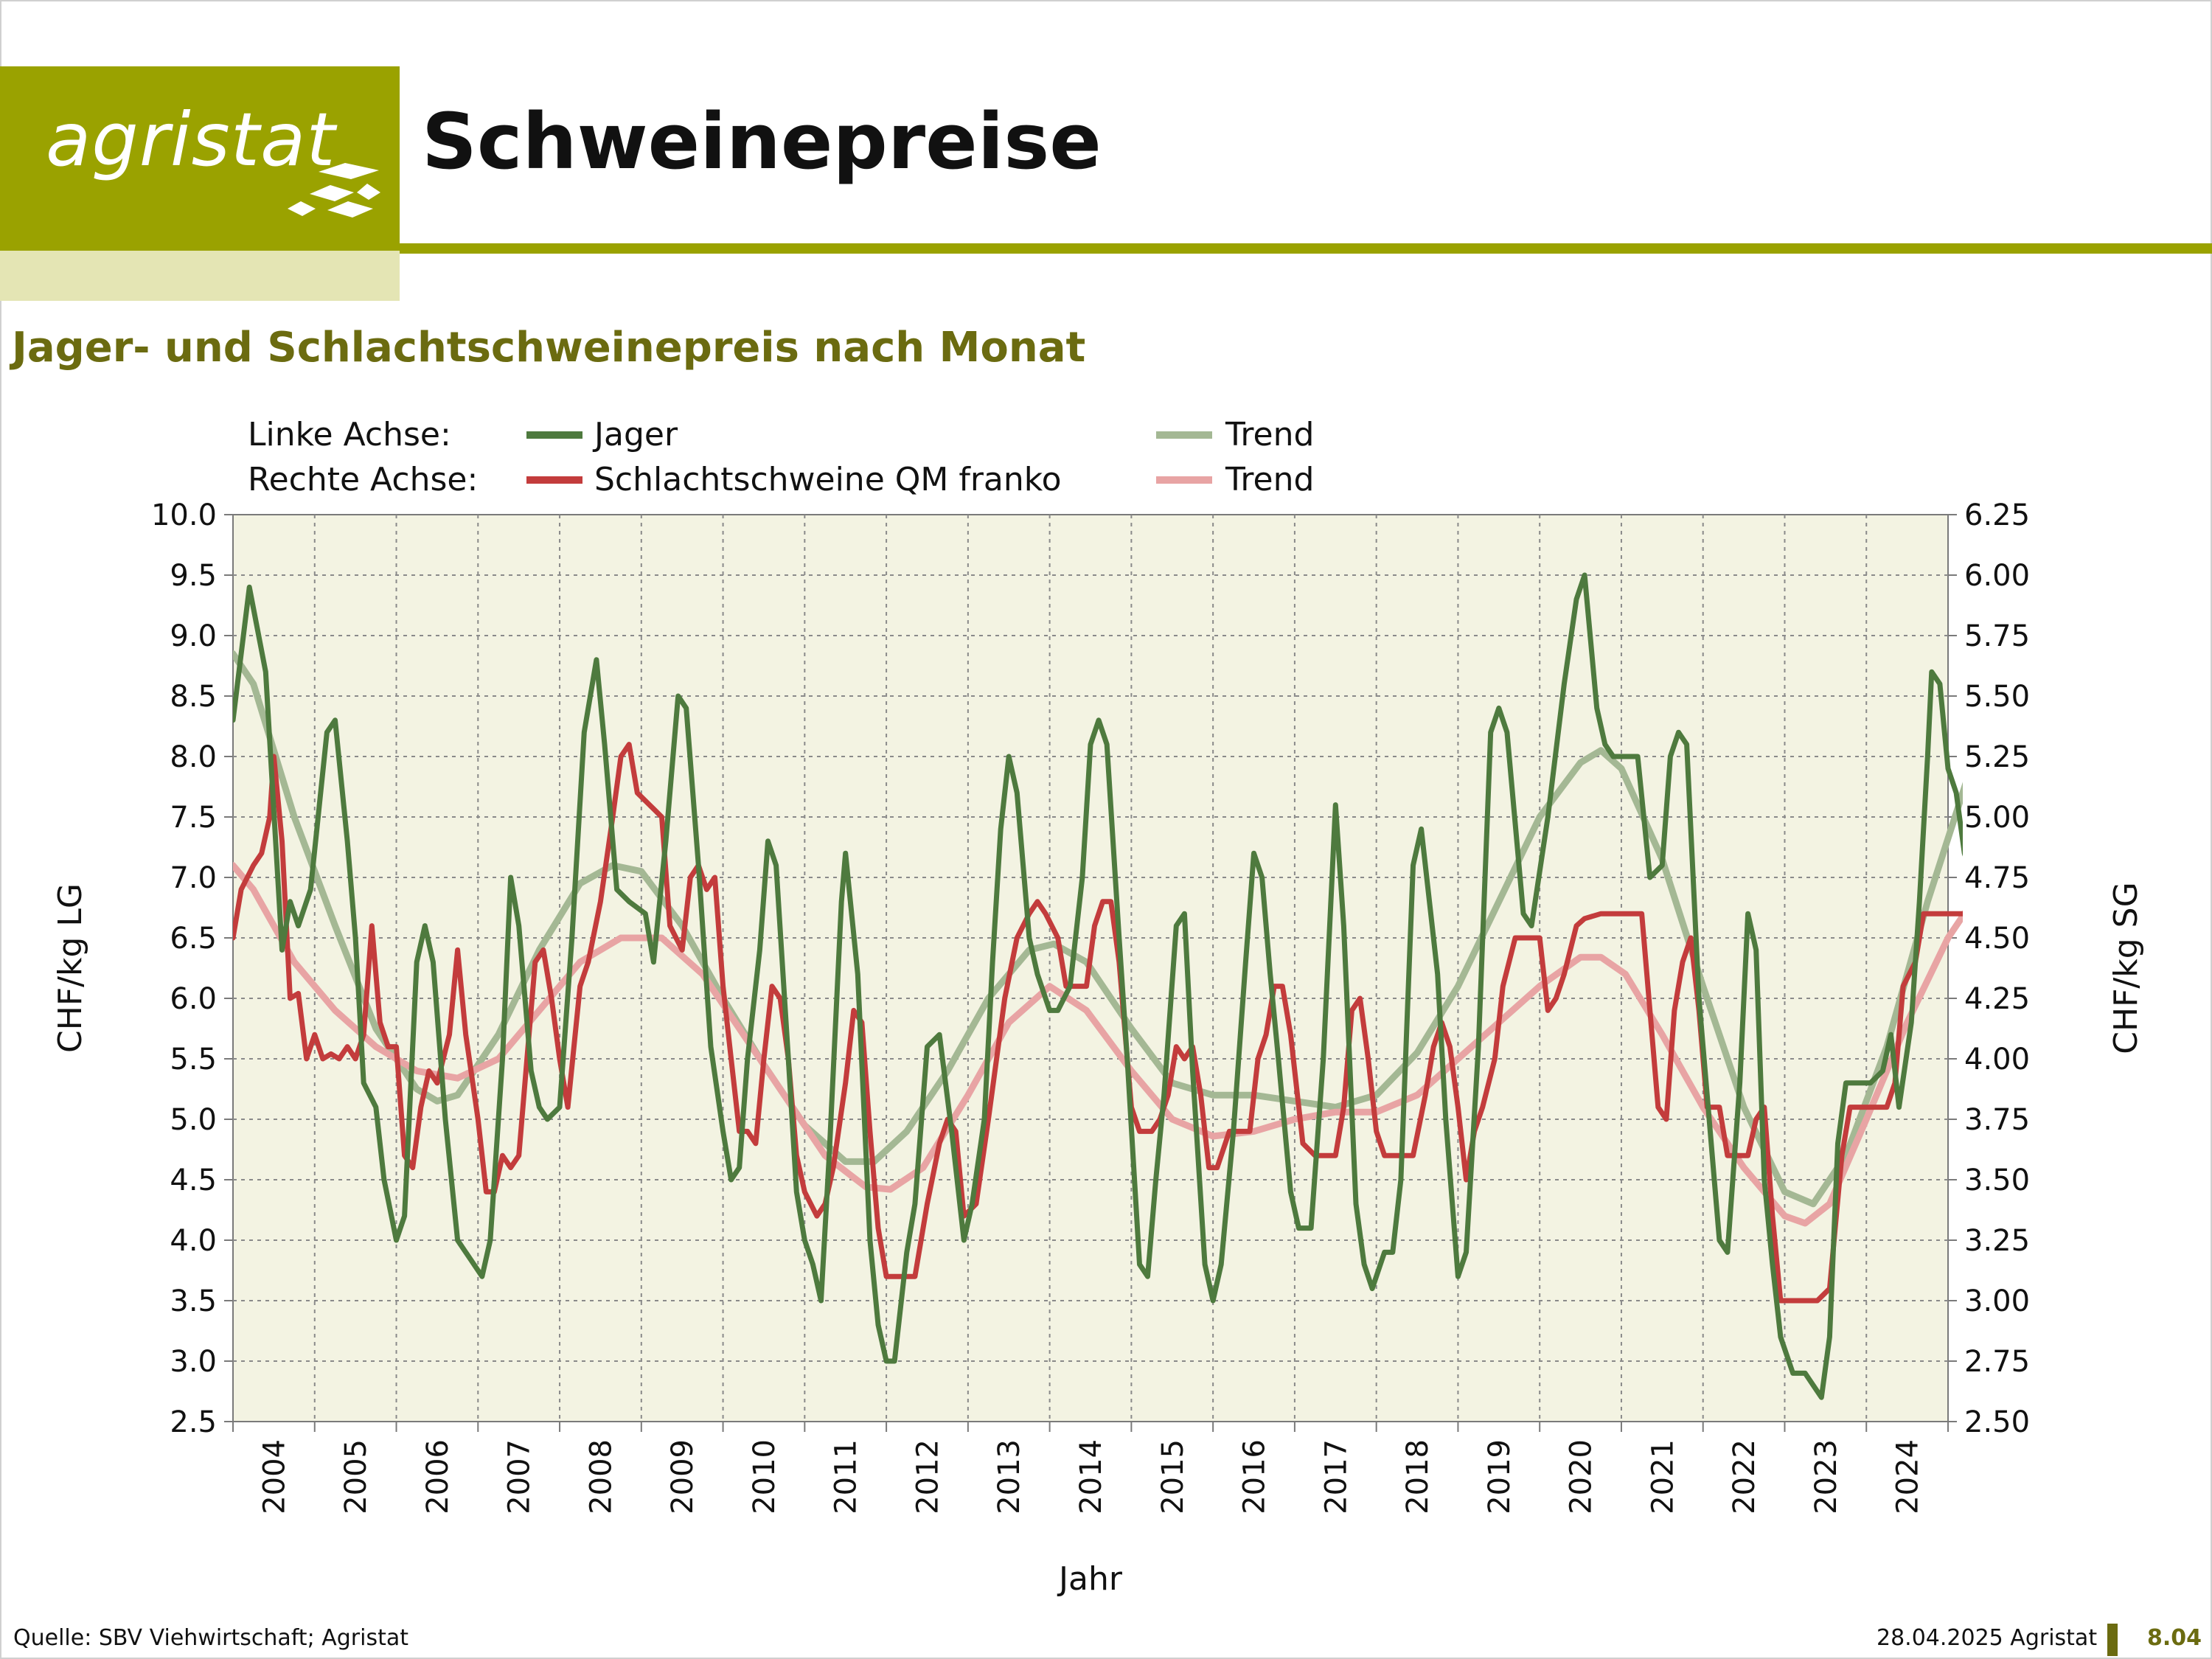 This screenshot has height=1659, width=2212. I want to click on y-left-tick-label: 6.5, so click(193, 939).